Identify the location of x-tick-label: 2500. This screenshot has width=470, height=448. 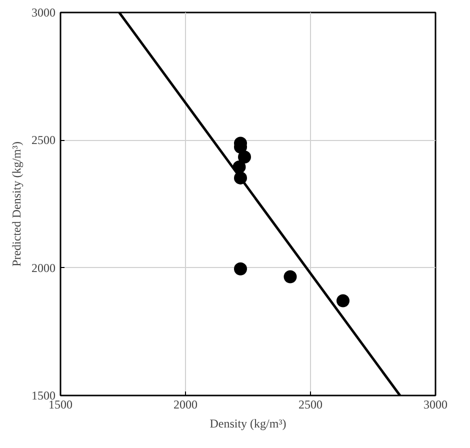
(310, 405).